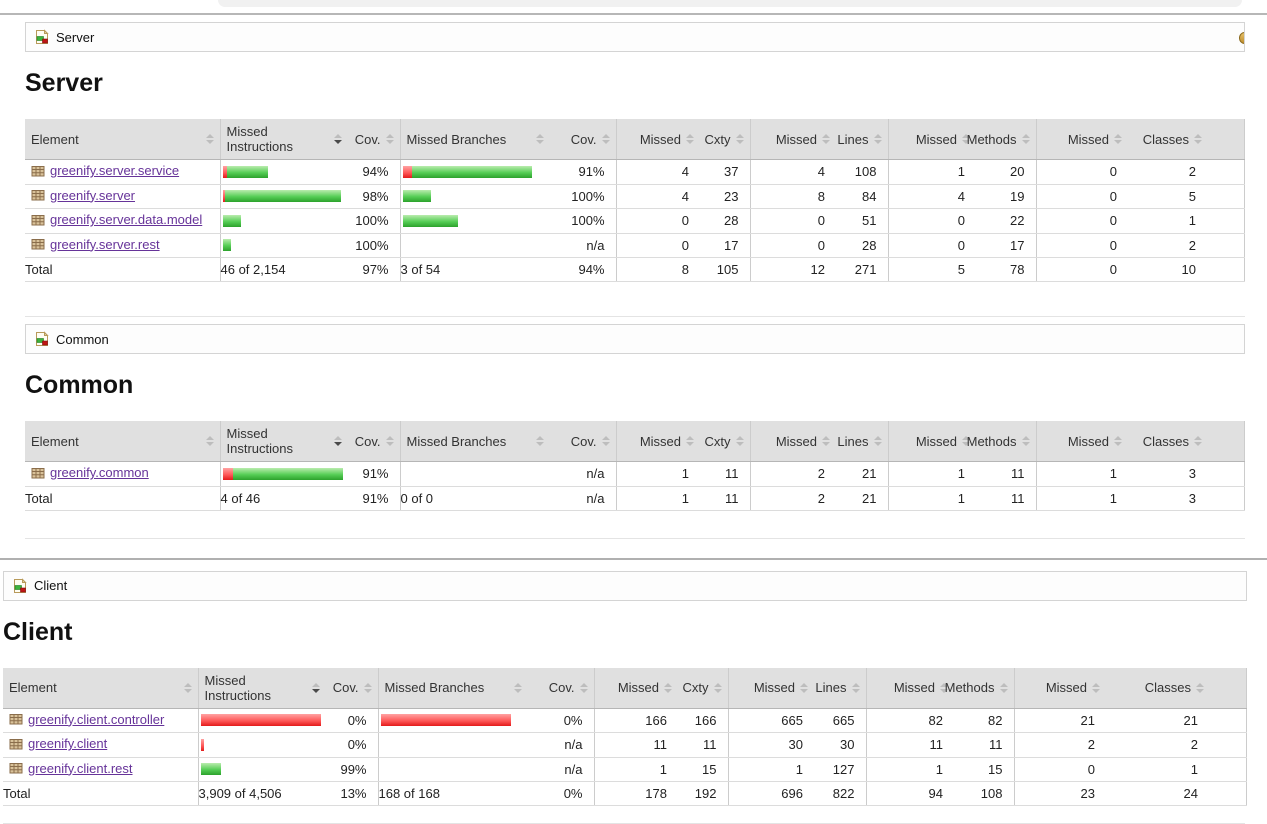 The image size is (1267, 824). What do you see at coordinates (771, 720) in the screenshot?
I see `metric-value: 665` at bounding box center [771, 720].